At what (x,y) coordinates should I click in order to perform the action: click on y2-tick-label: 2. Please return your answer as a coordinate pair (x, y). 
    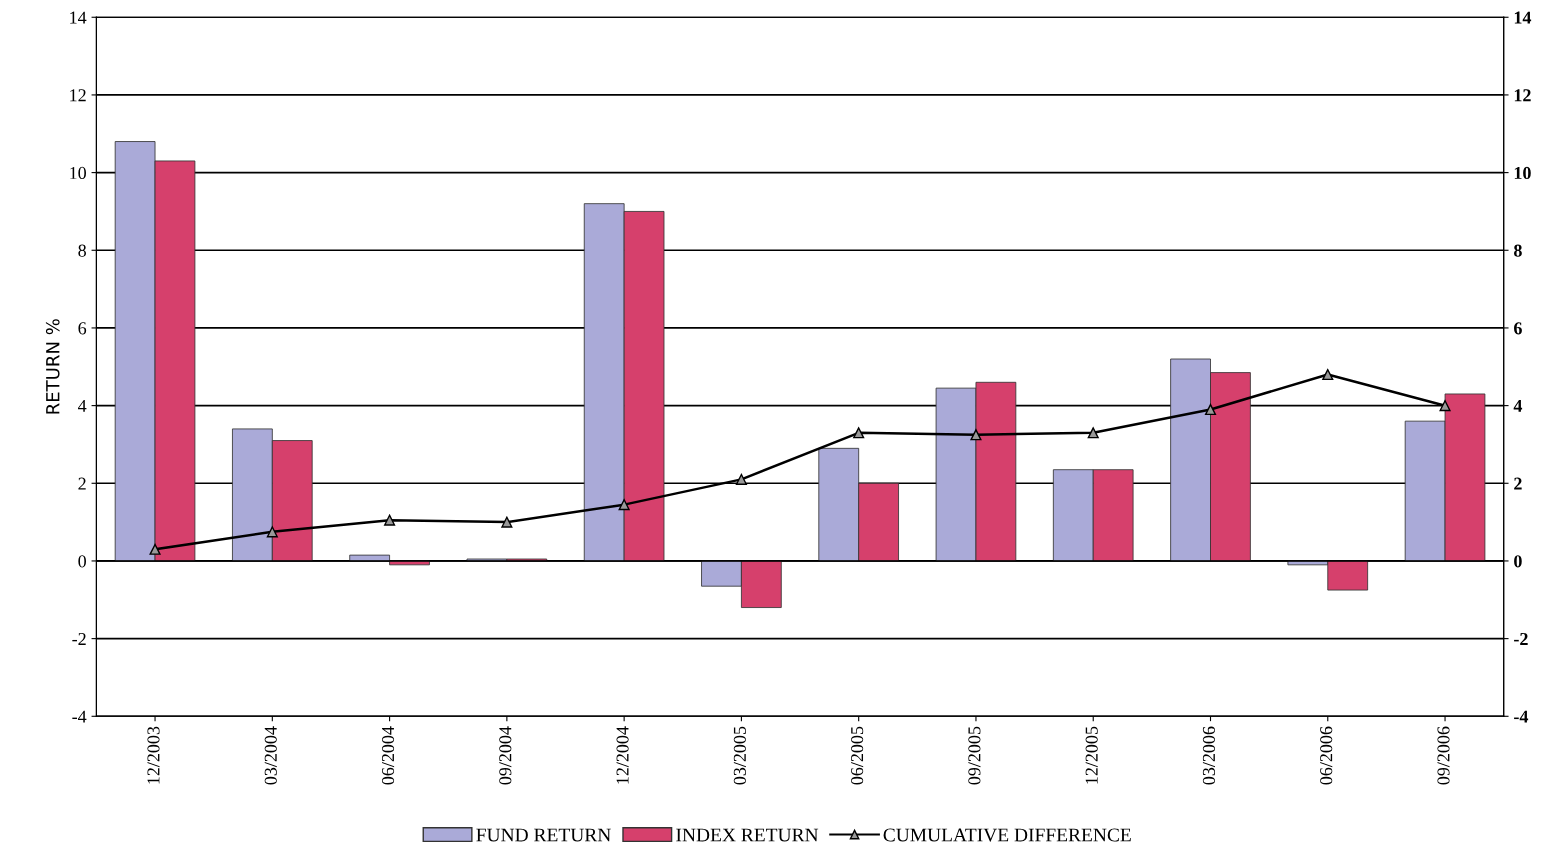
    Looking at the image, I should click on (1518, 483).